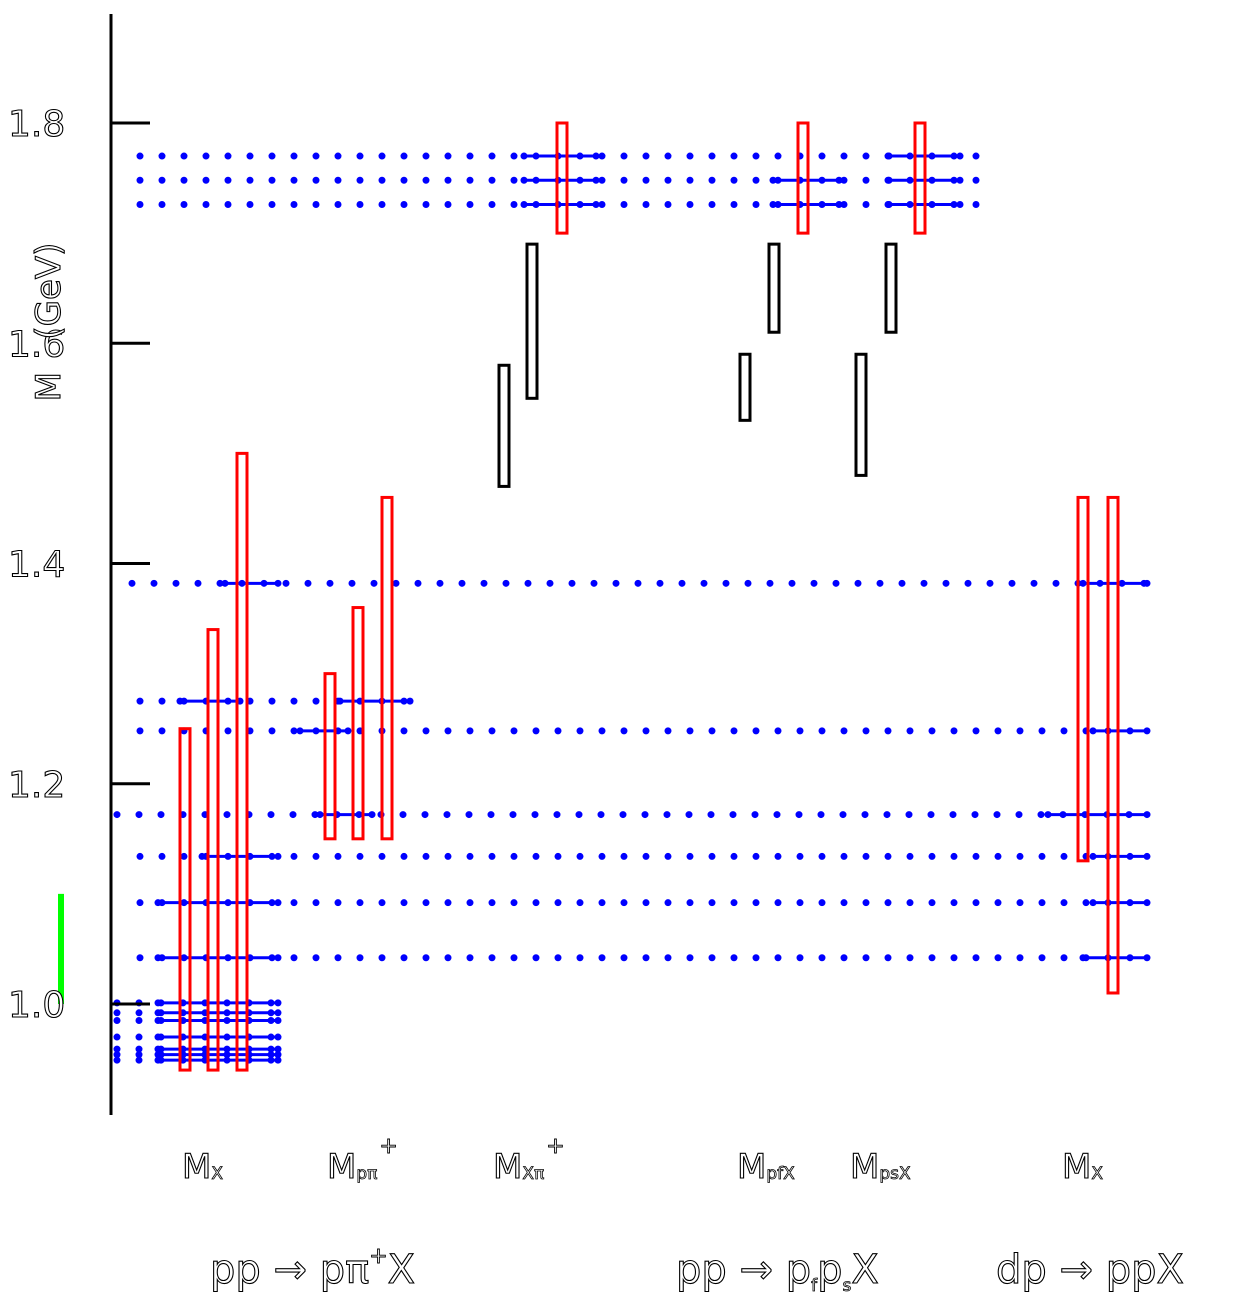 The width and height of the screenshot is (1234, 1296). I want to click on column-label: Mpπ+, so click(362, 1160).